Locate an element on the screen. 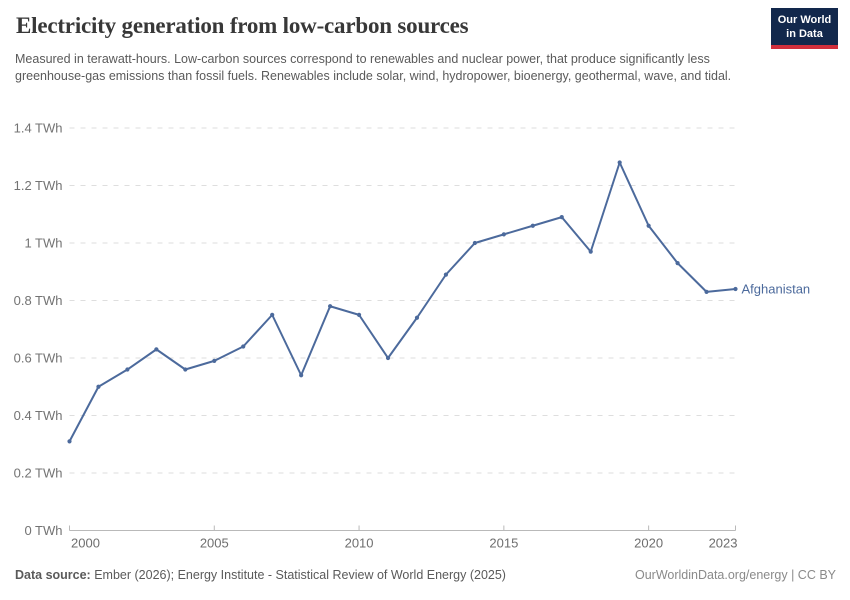 The height and width of the screenshot is (600, 850). logo-line-1: Our World is located at coordinates (804, 20).